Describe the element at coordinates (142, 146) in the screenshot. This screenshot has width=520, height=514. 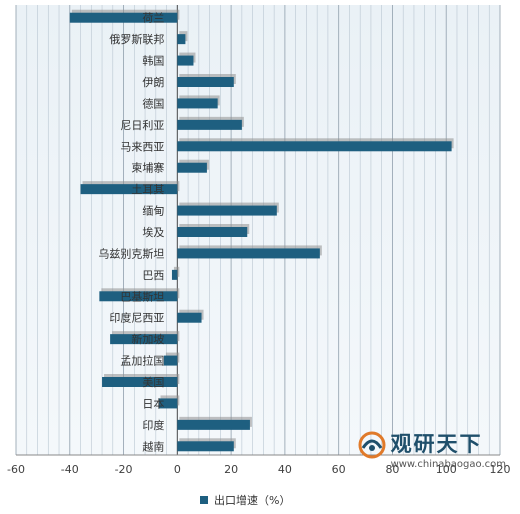
I see `category-label: 马来西亚` at that location.